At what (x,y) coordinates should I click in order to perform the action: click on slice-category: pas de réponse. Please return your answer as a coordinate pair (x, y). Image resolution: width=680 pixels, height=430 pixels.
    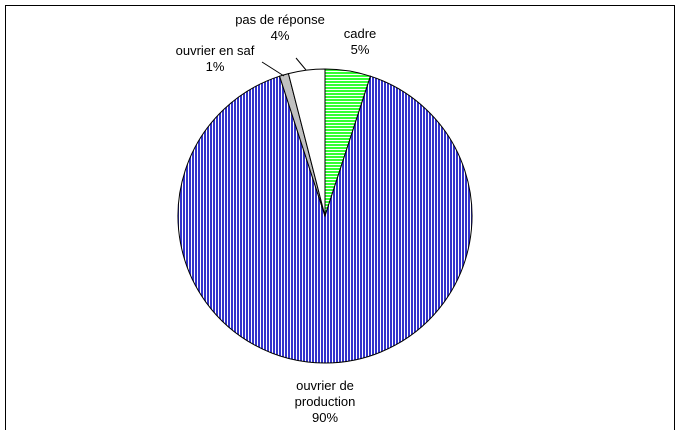
    Looking at the image, I should click on (280, 19).